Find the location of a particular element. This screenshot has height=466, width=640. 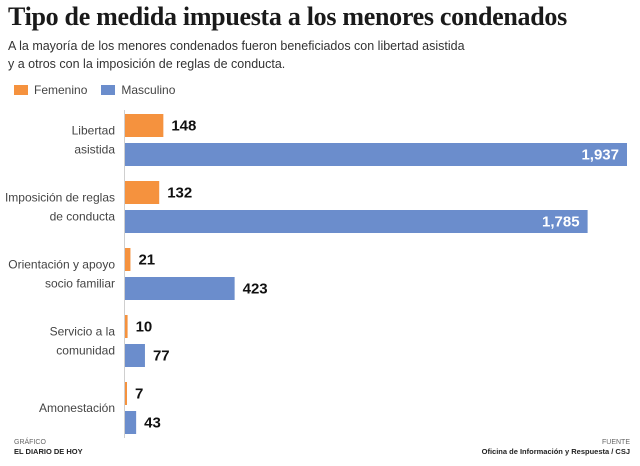

legend-item-male: Masculino is located at coordinates (138, 90).